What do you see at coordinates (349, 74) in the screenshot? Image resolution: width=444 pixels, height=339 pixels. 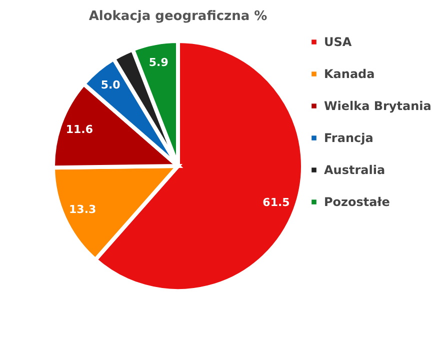 I see `legend-label: Kanada` at bounding box center [349, 74].